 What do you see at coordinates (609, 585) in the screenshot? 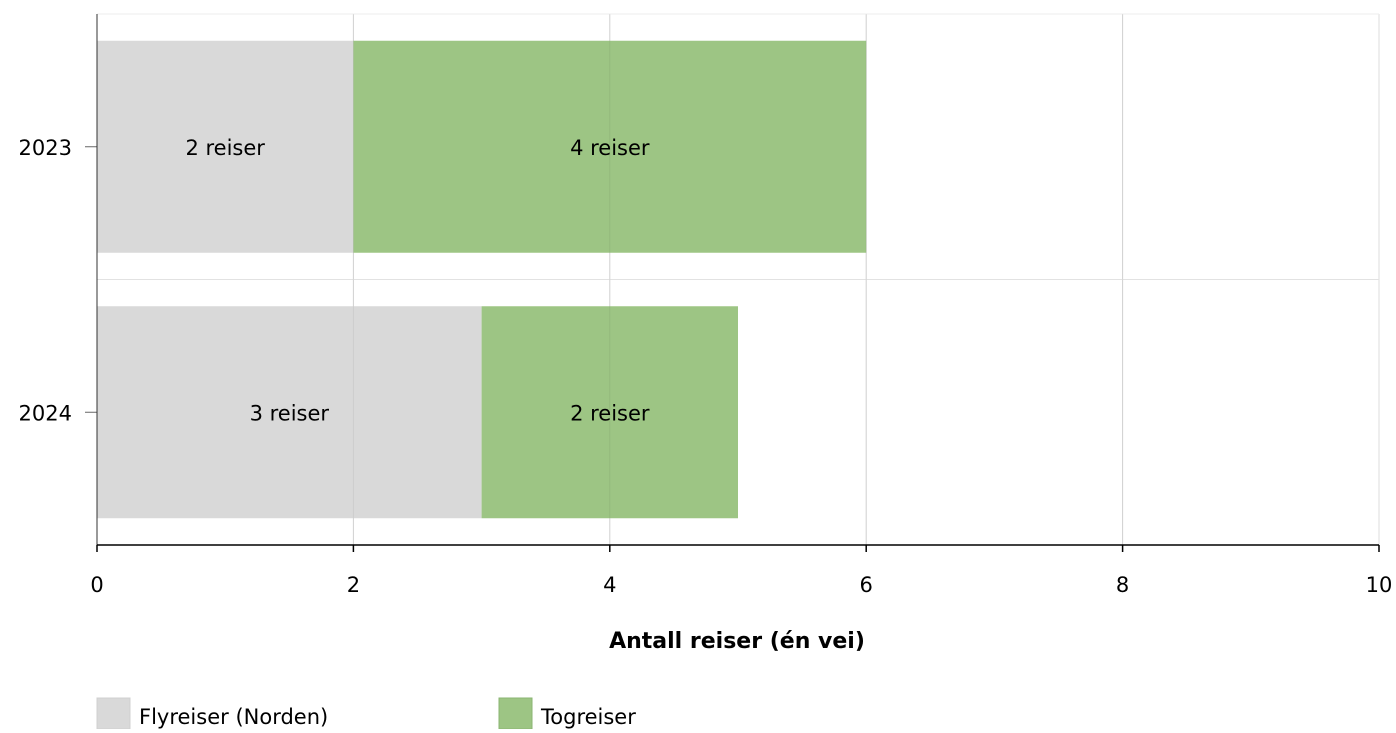
I see `x-tick-label: 4` at bounding box center [609, 585].